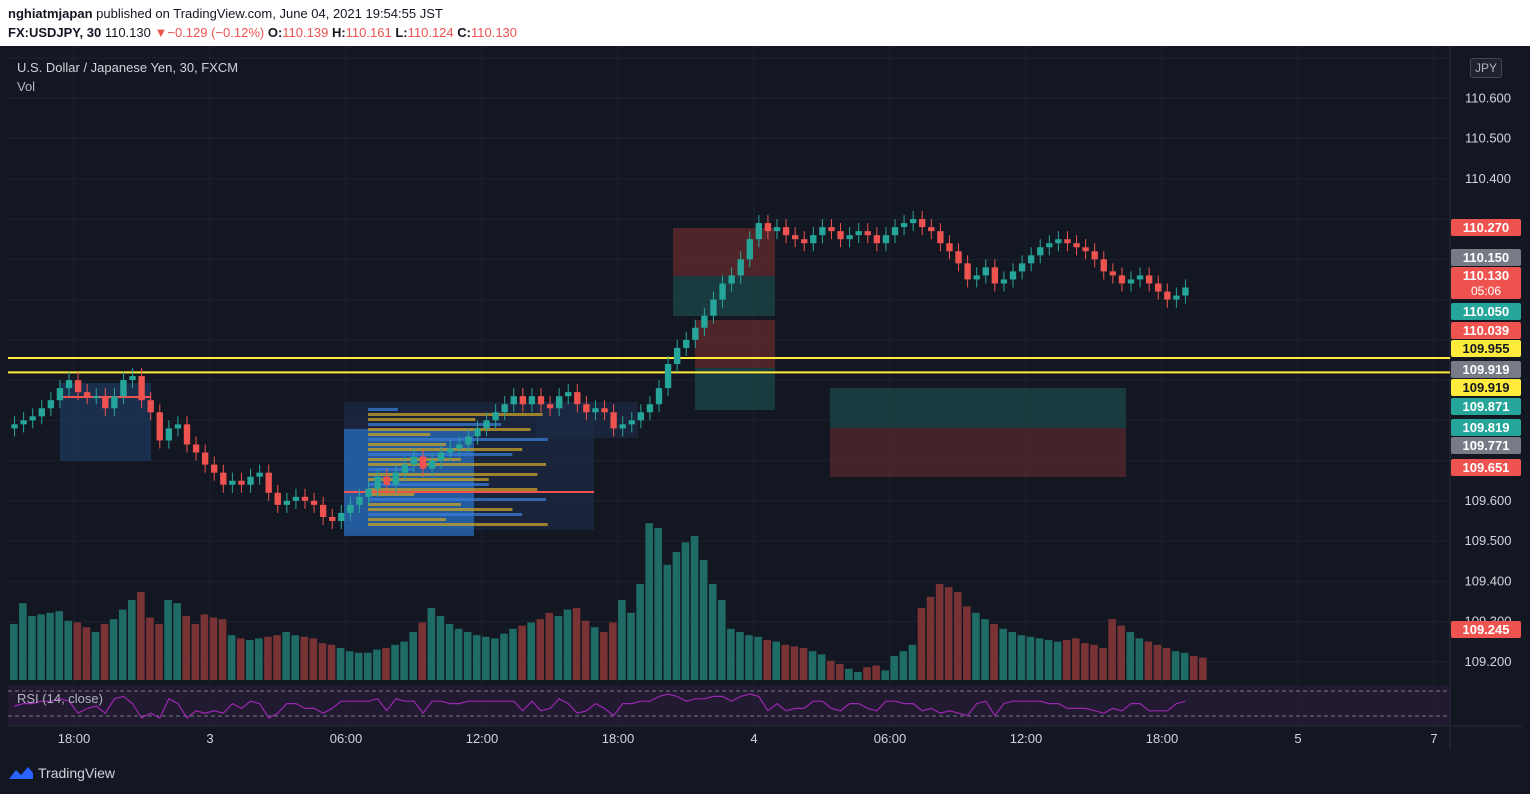 This screenshot has width=1530, height=794. I want to click on close-value: 110.130, so click(494, 32).